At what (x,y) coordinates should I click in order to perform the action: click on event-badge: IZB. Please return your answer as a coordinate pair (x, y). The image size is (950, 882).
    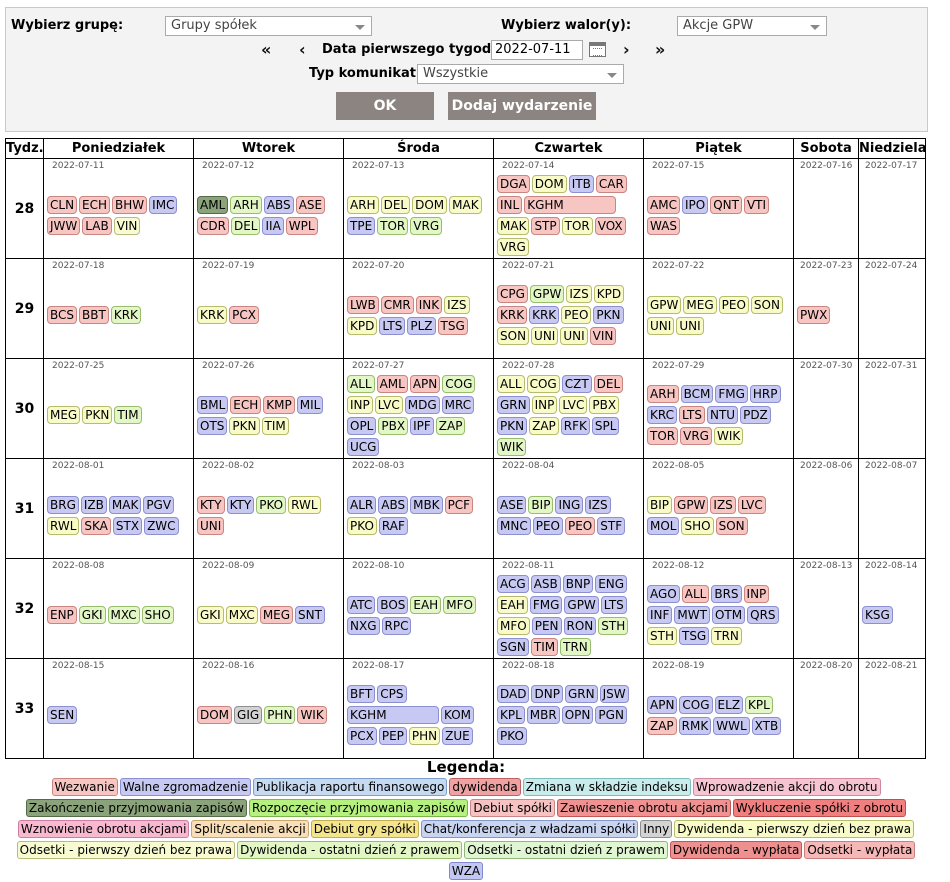
    Looking at the image, I should click on (93, 504).